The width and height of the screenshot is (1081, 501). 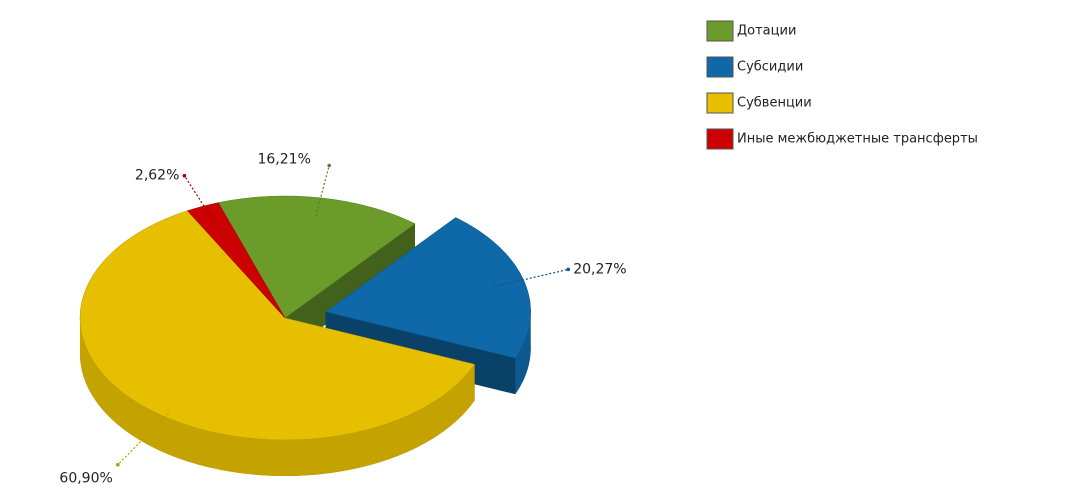 What do you see at coordinates (85, 479) in the screenshot?
I see `data-label: 60,90%` at bounding box center [85, 479].